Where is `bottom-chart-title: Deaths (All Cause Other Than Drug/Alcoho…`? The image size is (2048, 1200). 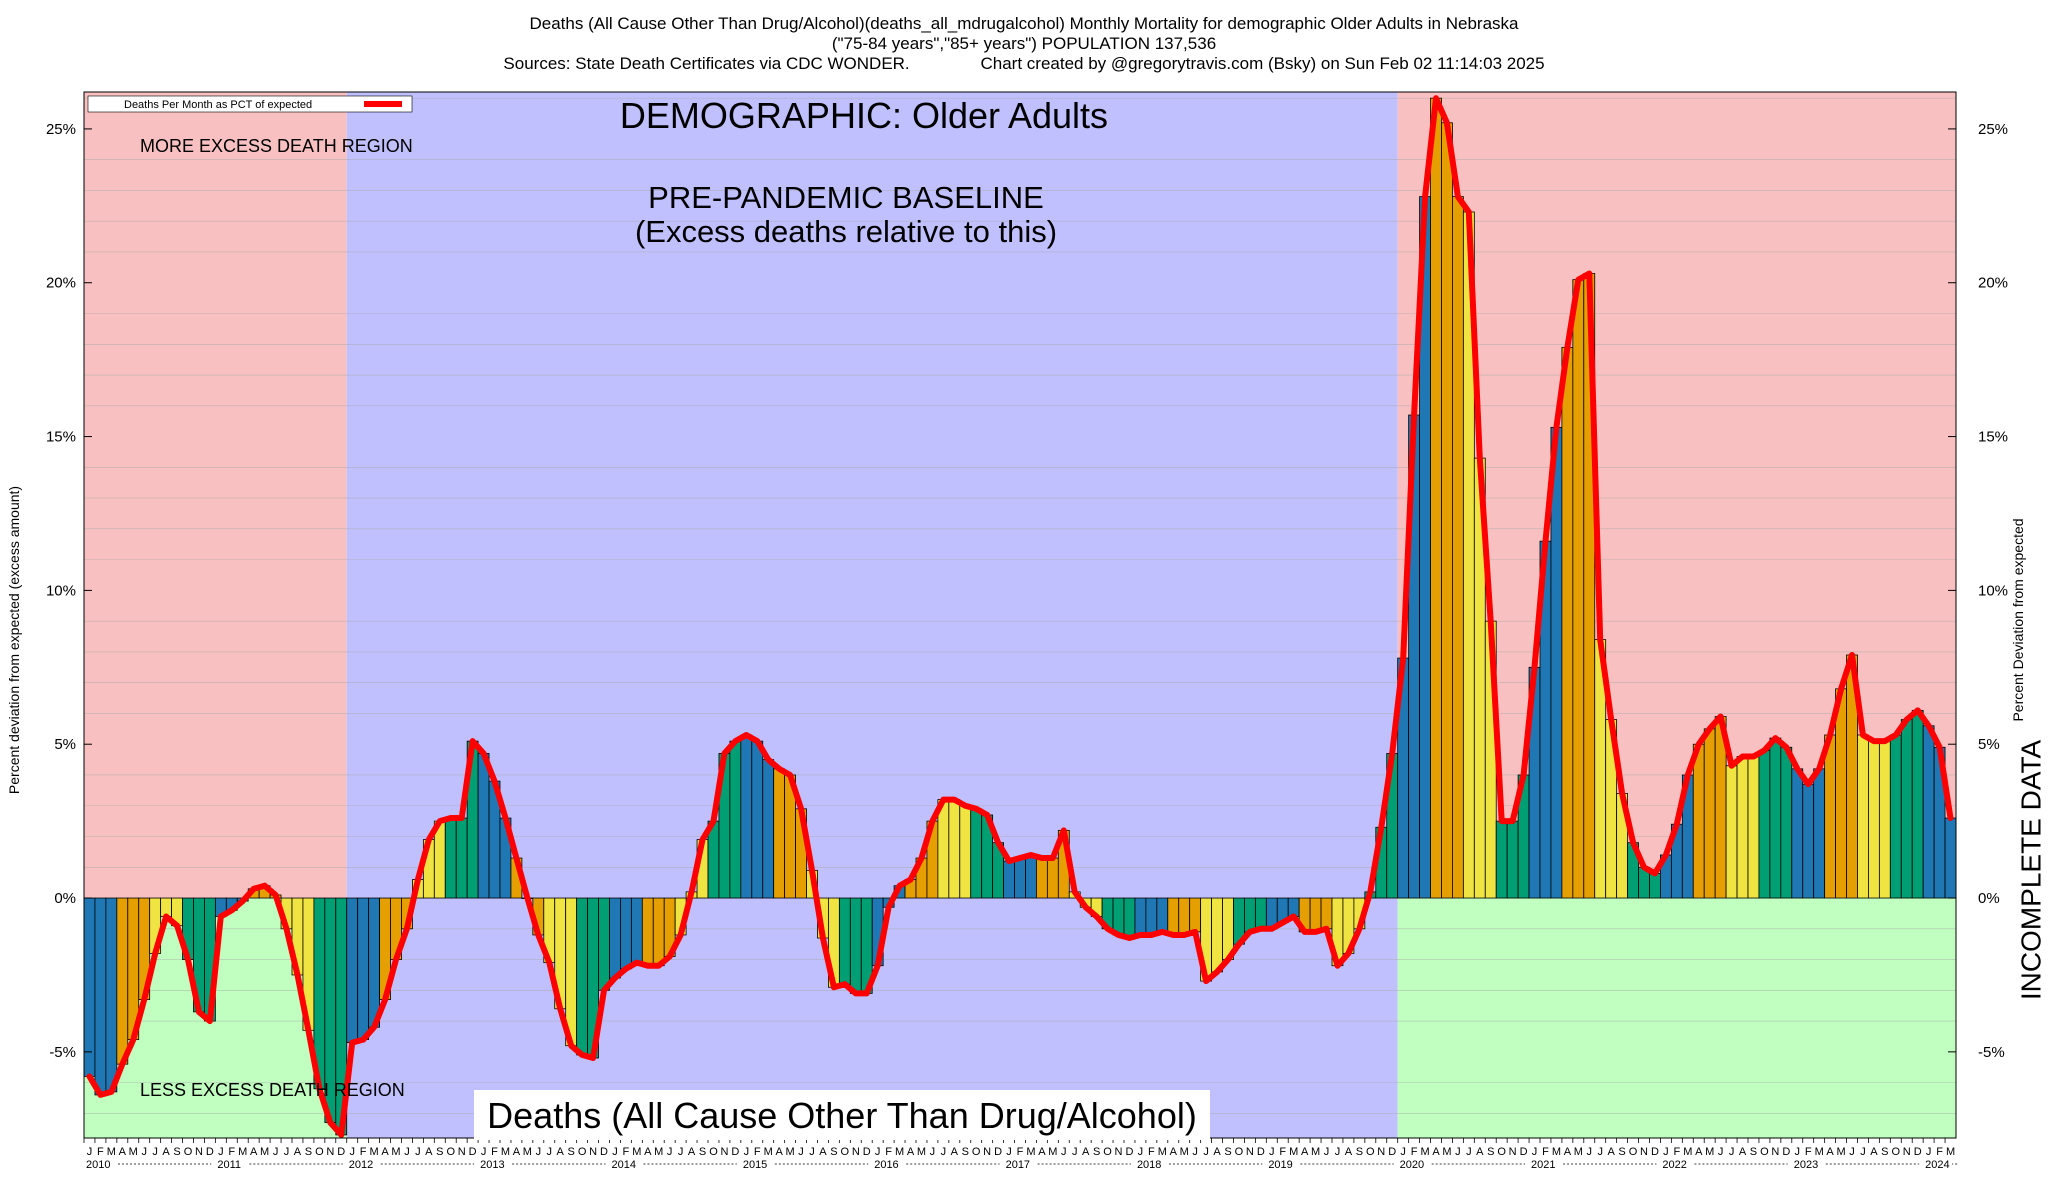 bottom-chart-title: Deaths (All Cause Other Than Drug/Alcoho… is located at coordinates (842, 1115).